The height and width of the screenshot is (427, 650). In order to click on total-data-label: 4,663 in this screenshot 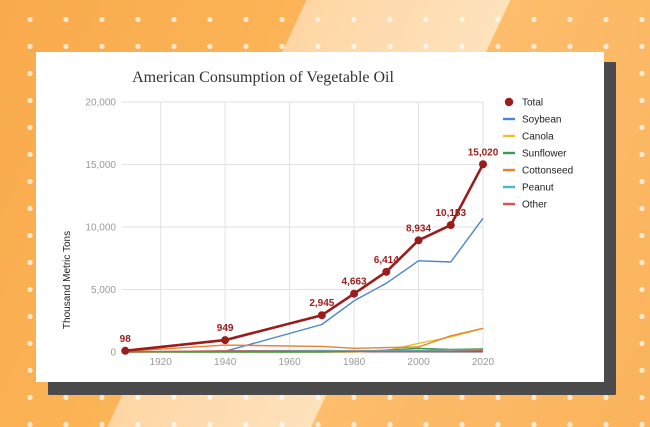, I will do `click(354, 282)`.